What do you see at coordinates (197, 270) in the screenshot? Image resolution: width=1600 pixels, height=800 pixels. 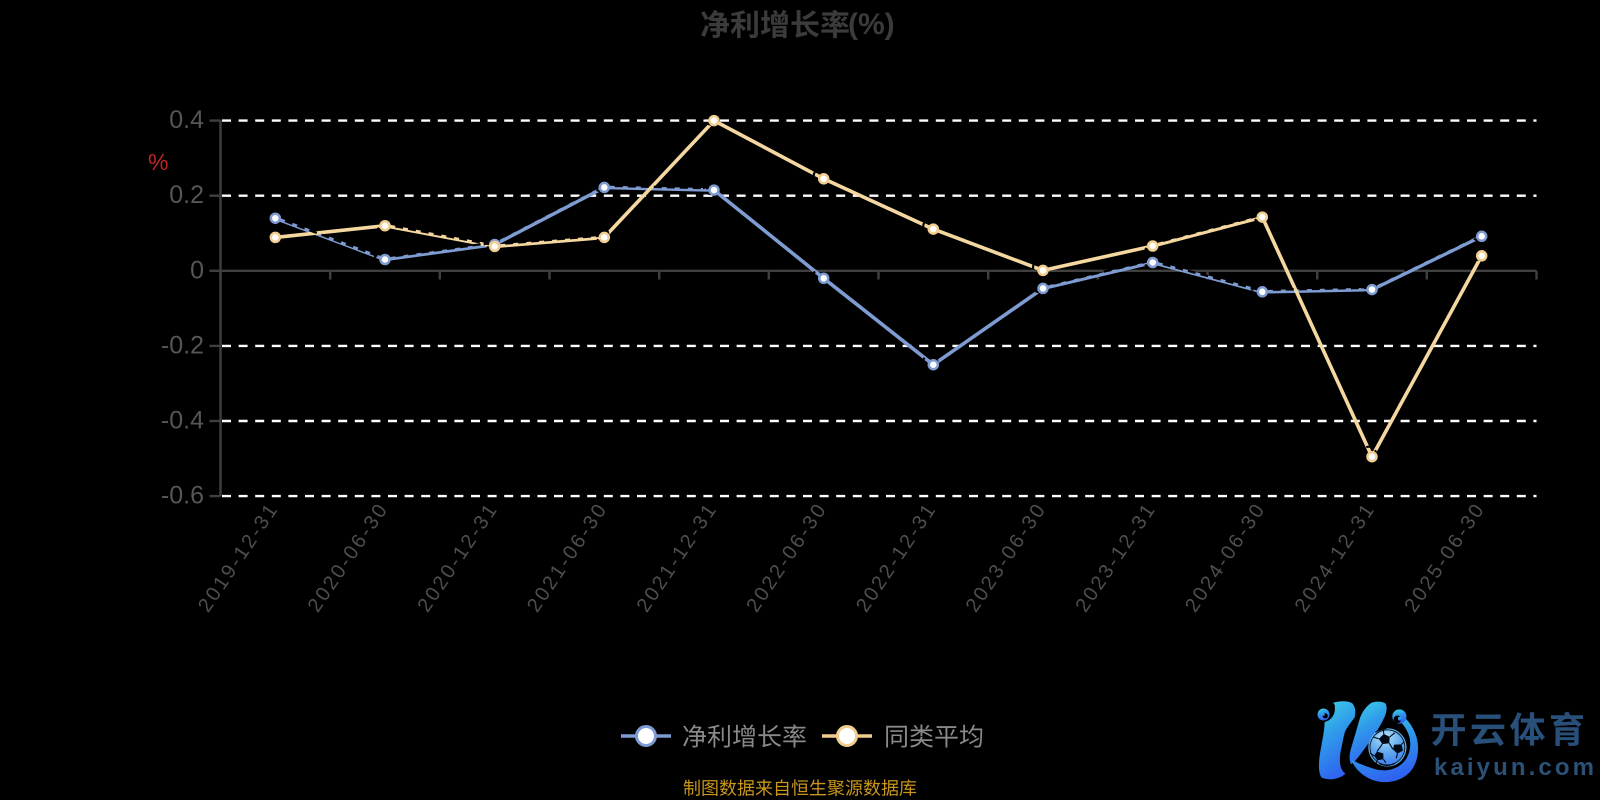 I see `svg-text: 0` at bounding box center [197, 270].